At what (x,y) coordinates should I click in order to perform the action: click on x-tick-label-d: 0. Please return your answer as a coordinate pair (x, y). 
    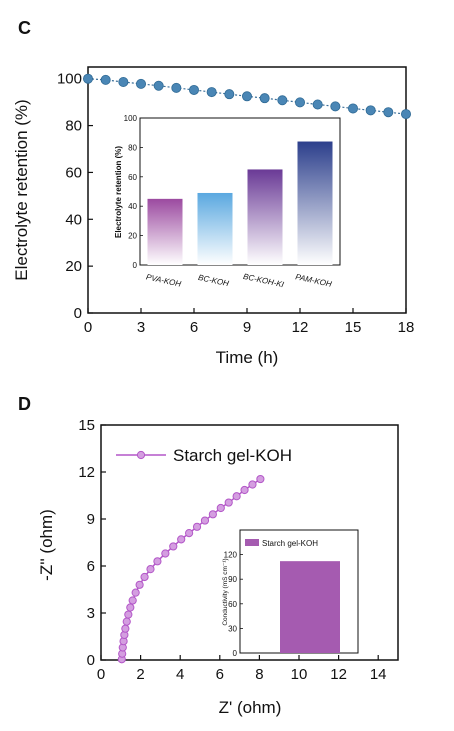
    Looking at the image, I should click on (101, 674).